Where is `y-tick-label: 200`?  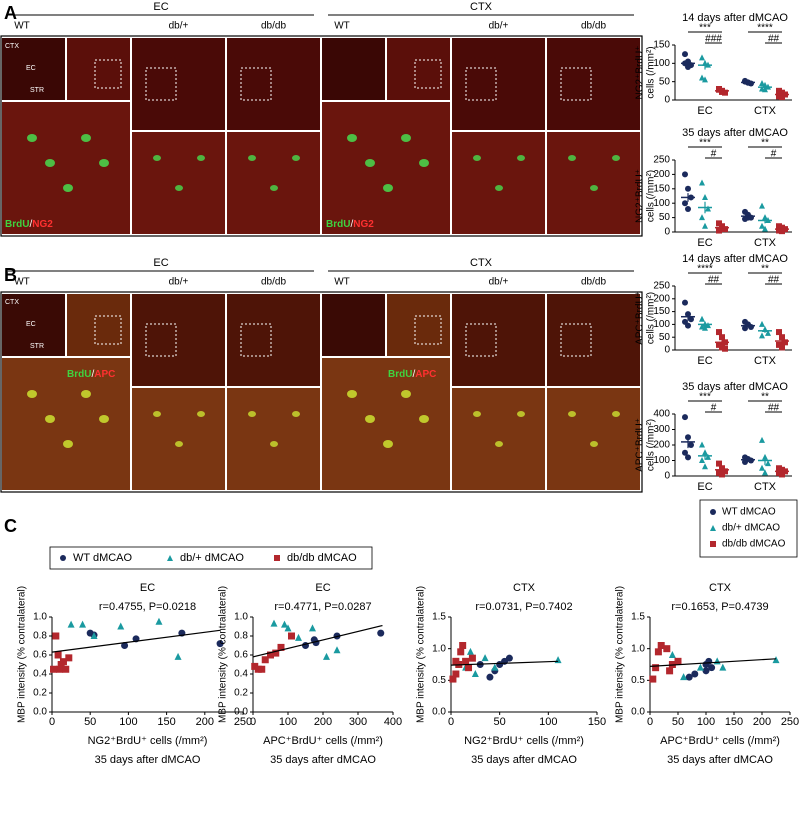 y-tick-label: 200 is located at coordinates (661, 445).